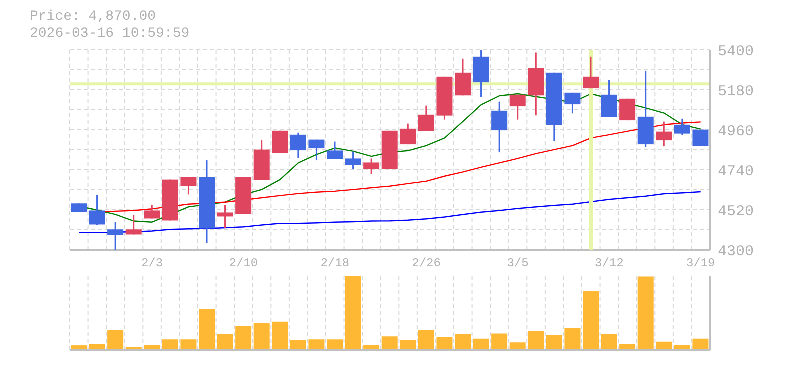 Image resolution: width=785 pixels, height=370 pixels. What do you see at coordinates (736, 51) in the screenshot?
I see `y-tick-label: 5400` at bounding box center [736, 51].